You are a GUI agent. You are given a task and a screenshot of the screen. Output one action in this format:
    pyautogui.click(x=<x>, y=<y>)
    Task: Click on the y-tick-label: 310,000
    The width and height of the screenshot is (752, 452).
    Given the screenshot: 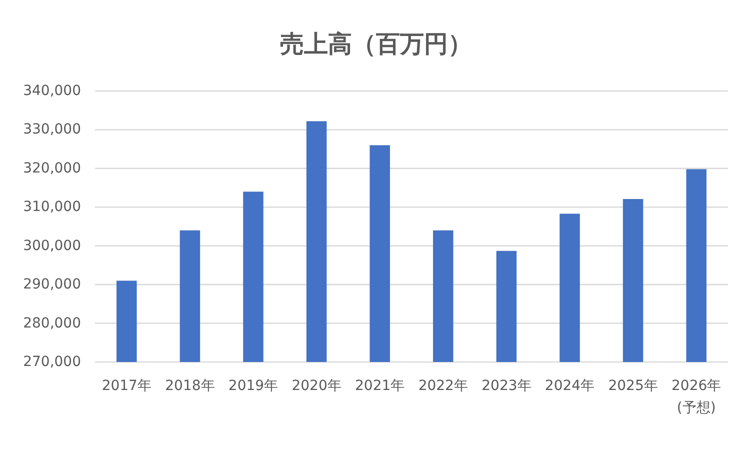 What is the action you would take?
    pyautogui.click(x=52, y=207)
    